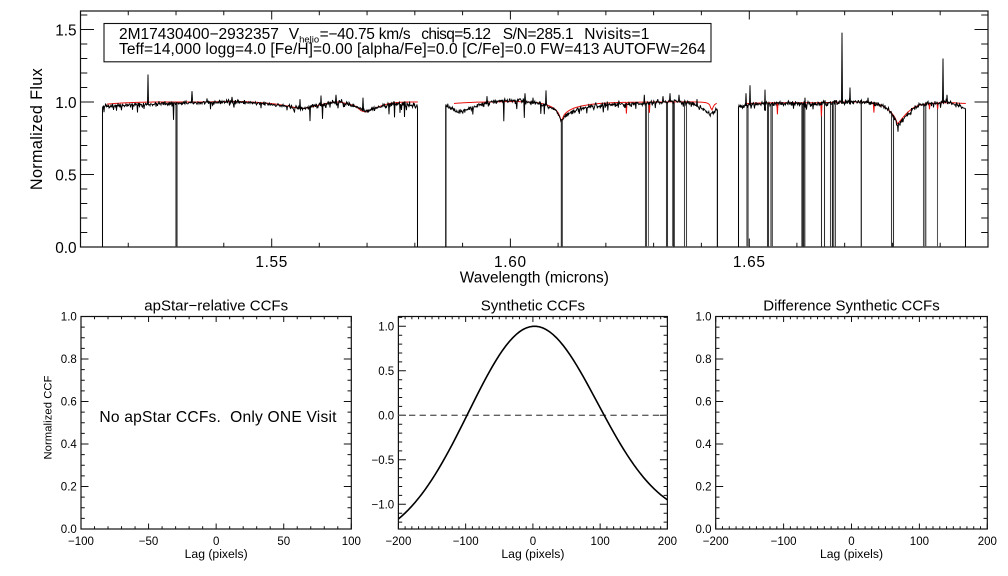  Describe the element at coordinates (218, 417) in the screenshot. I see `svg-text:No apStar CCFs. Only ONE Visi: No apStar CCFs. Only ONE Visit` at that location.